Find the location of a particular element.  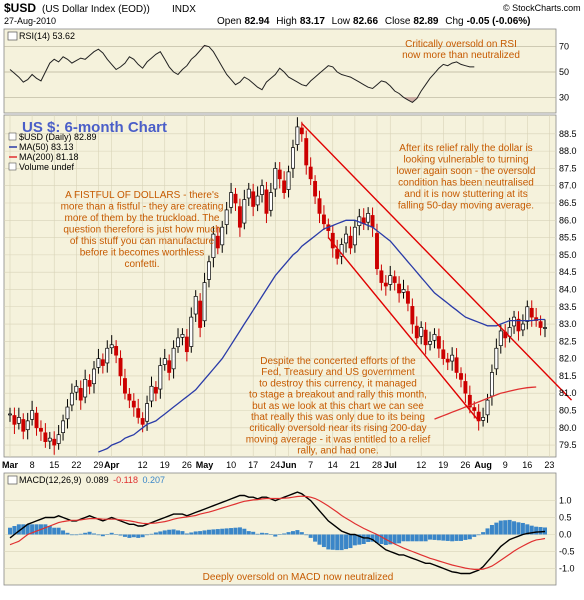

rsi-gridlines is located at coordinates (280, 72).